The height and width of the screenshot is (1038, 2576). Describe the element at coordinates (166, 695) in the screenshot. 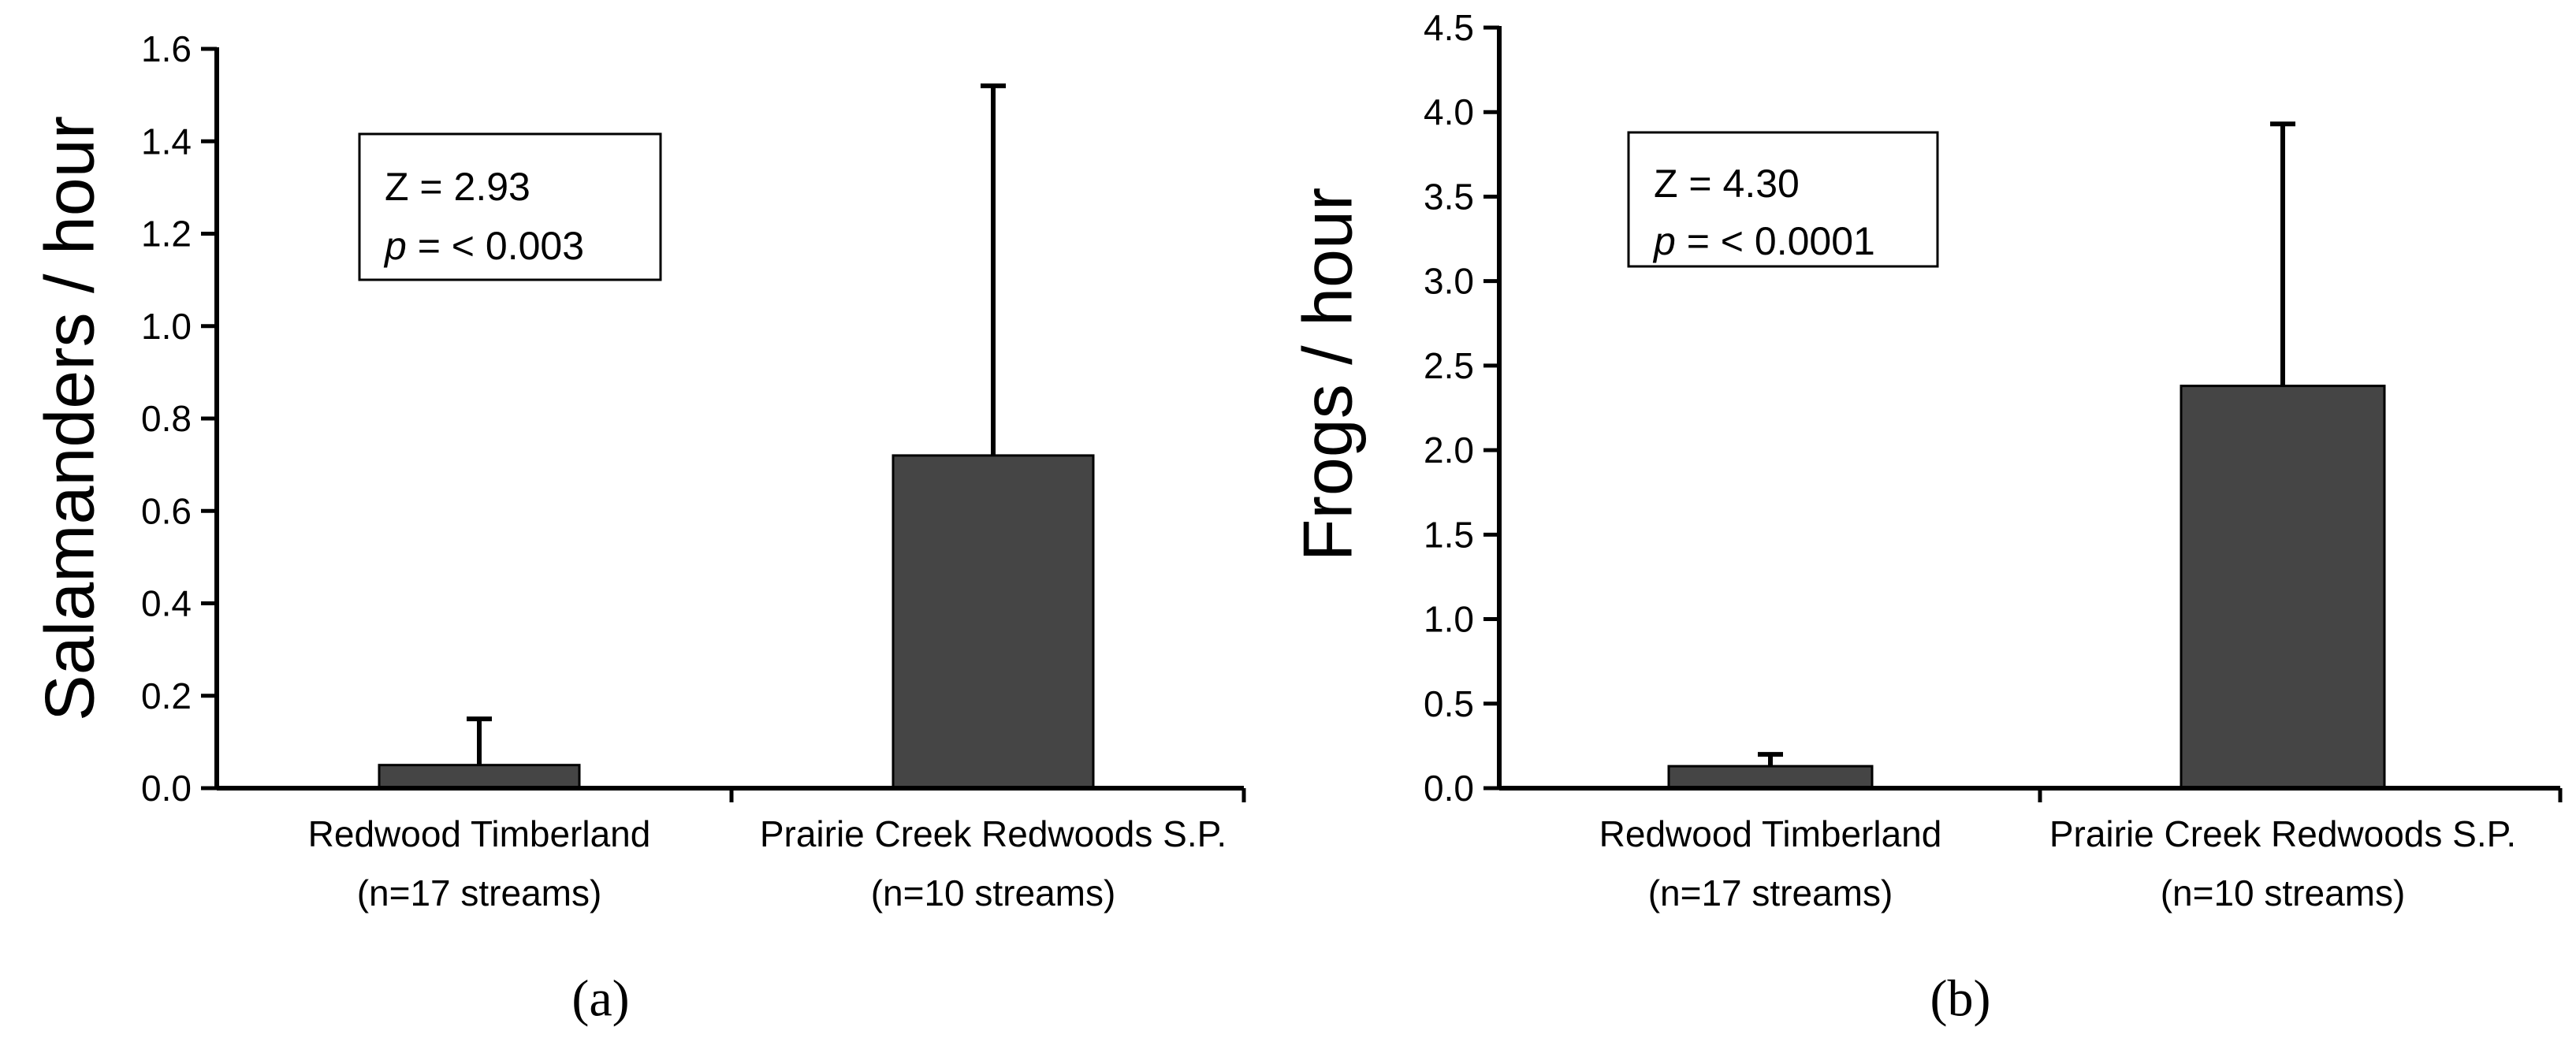

I see `y-tick-label: 0.2` at that location.